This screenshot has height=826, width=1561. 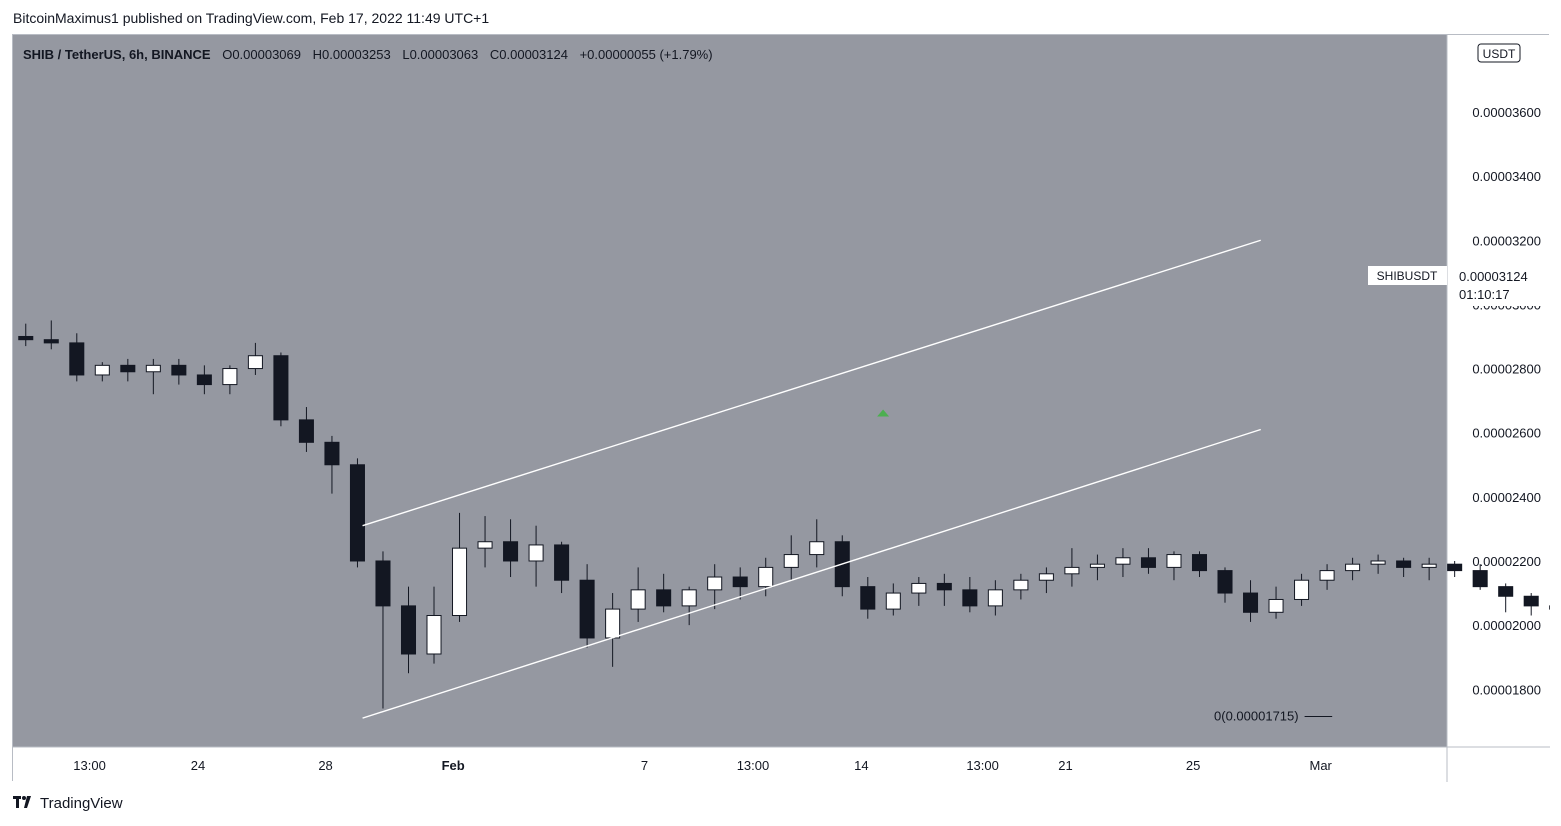 What do you see at coordinates (494, 54) in the screenshot?
I see `close-label: C` at bounding box center [494, 54].